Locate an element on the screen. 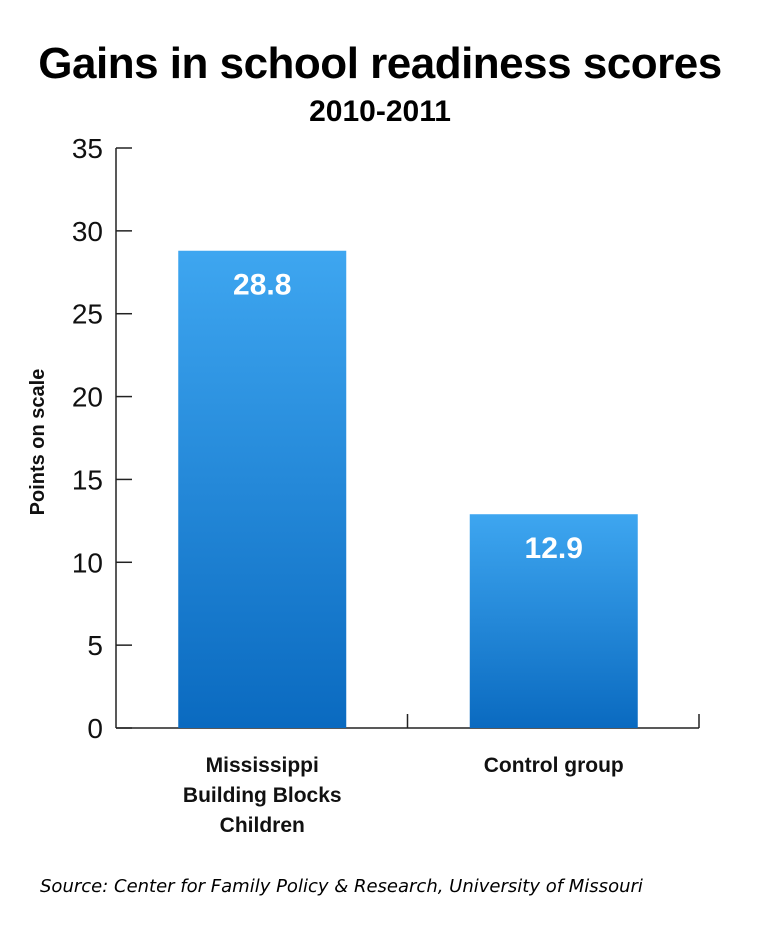  x-category-label: Mississippi Building Blocks Children is located at coordinates (262, 795).